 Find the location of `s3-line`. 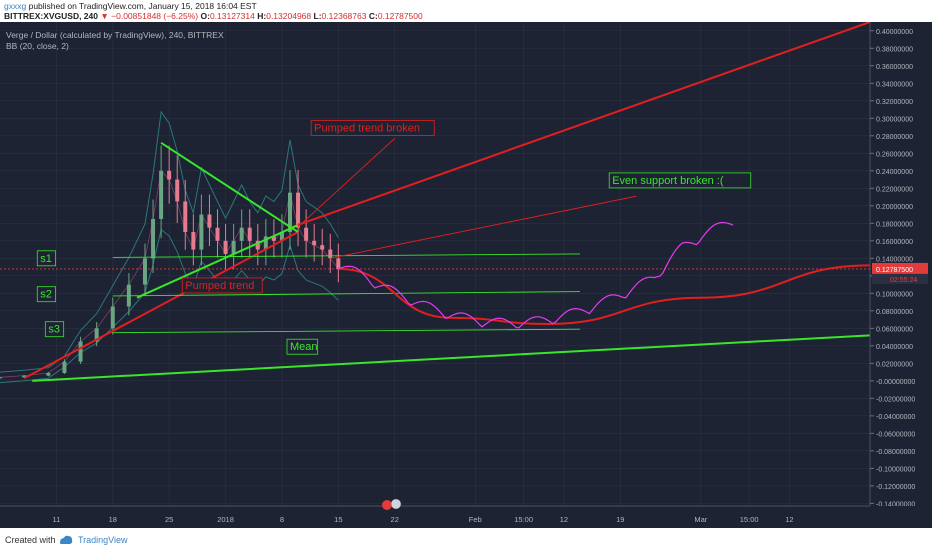

s3-line is located at coordinates (346, 331).